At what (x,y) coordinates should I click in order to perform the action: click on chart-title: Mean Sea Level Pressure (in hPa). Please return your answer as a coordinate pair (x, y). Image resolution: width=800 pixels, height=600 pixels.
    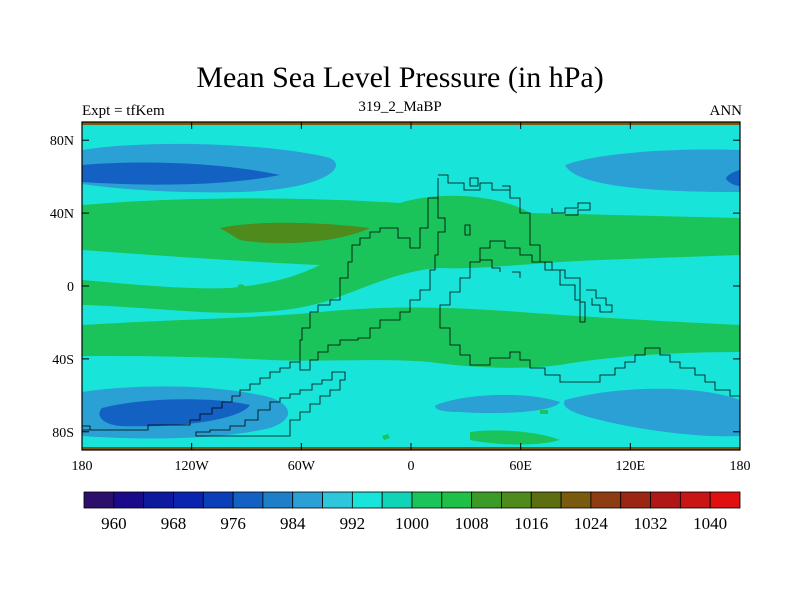
    Looking at the image, I should click on (400, 77).